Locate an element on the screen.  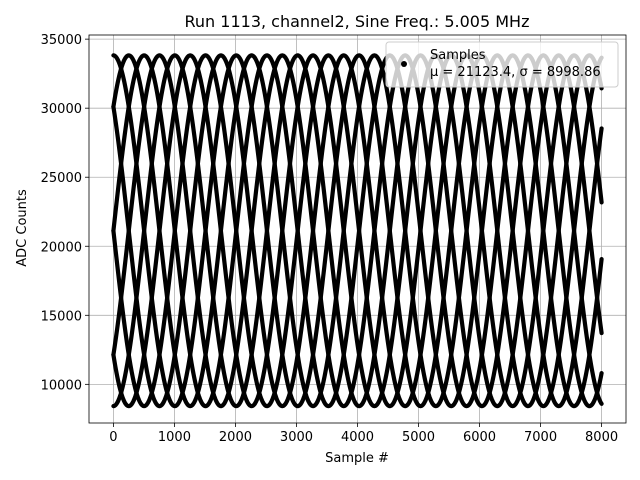
legend-box is located at coordinates (502, 64).